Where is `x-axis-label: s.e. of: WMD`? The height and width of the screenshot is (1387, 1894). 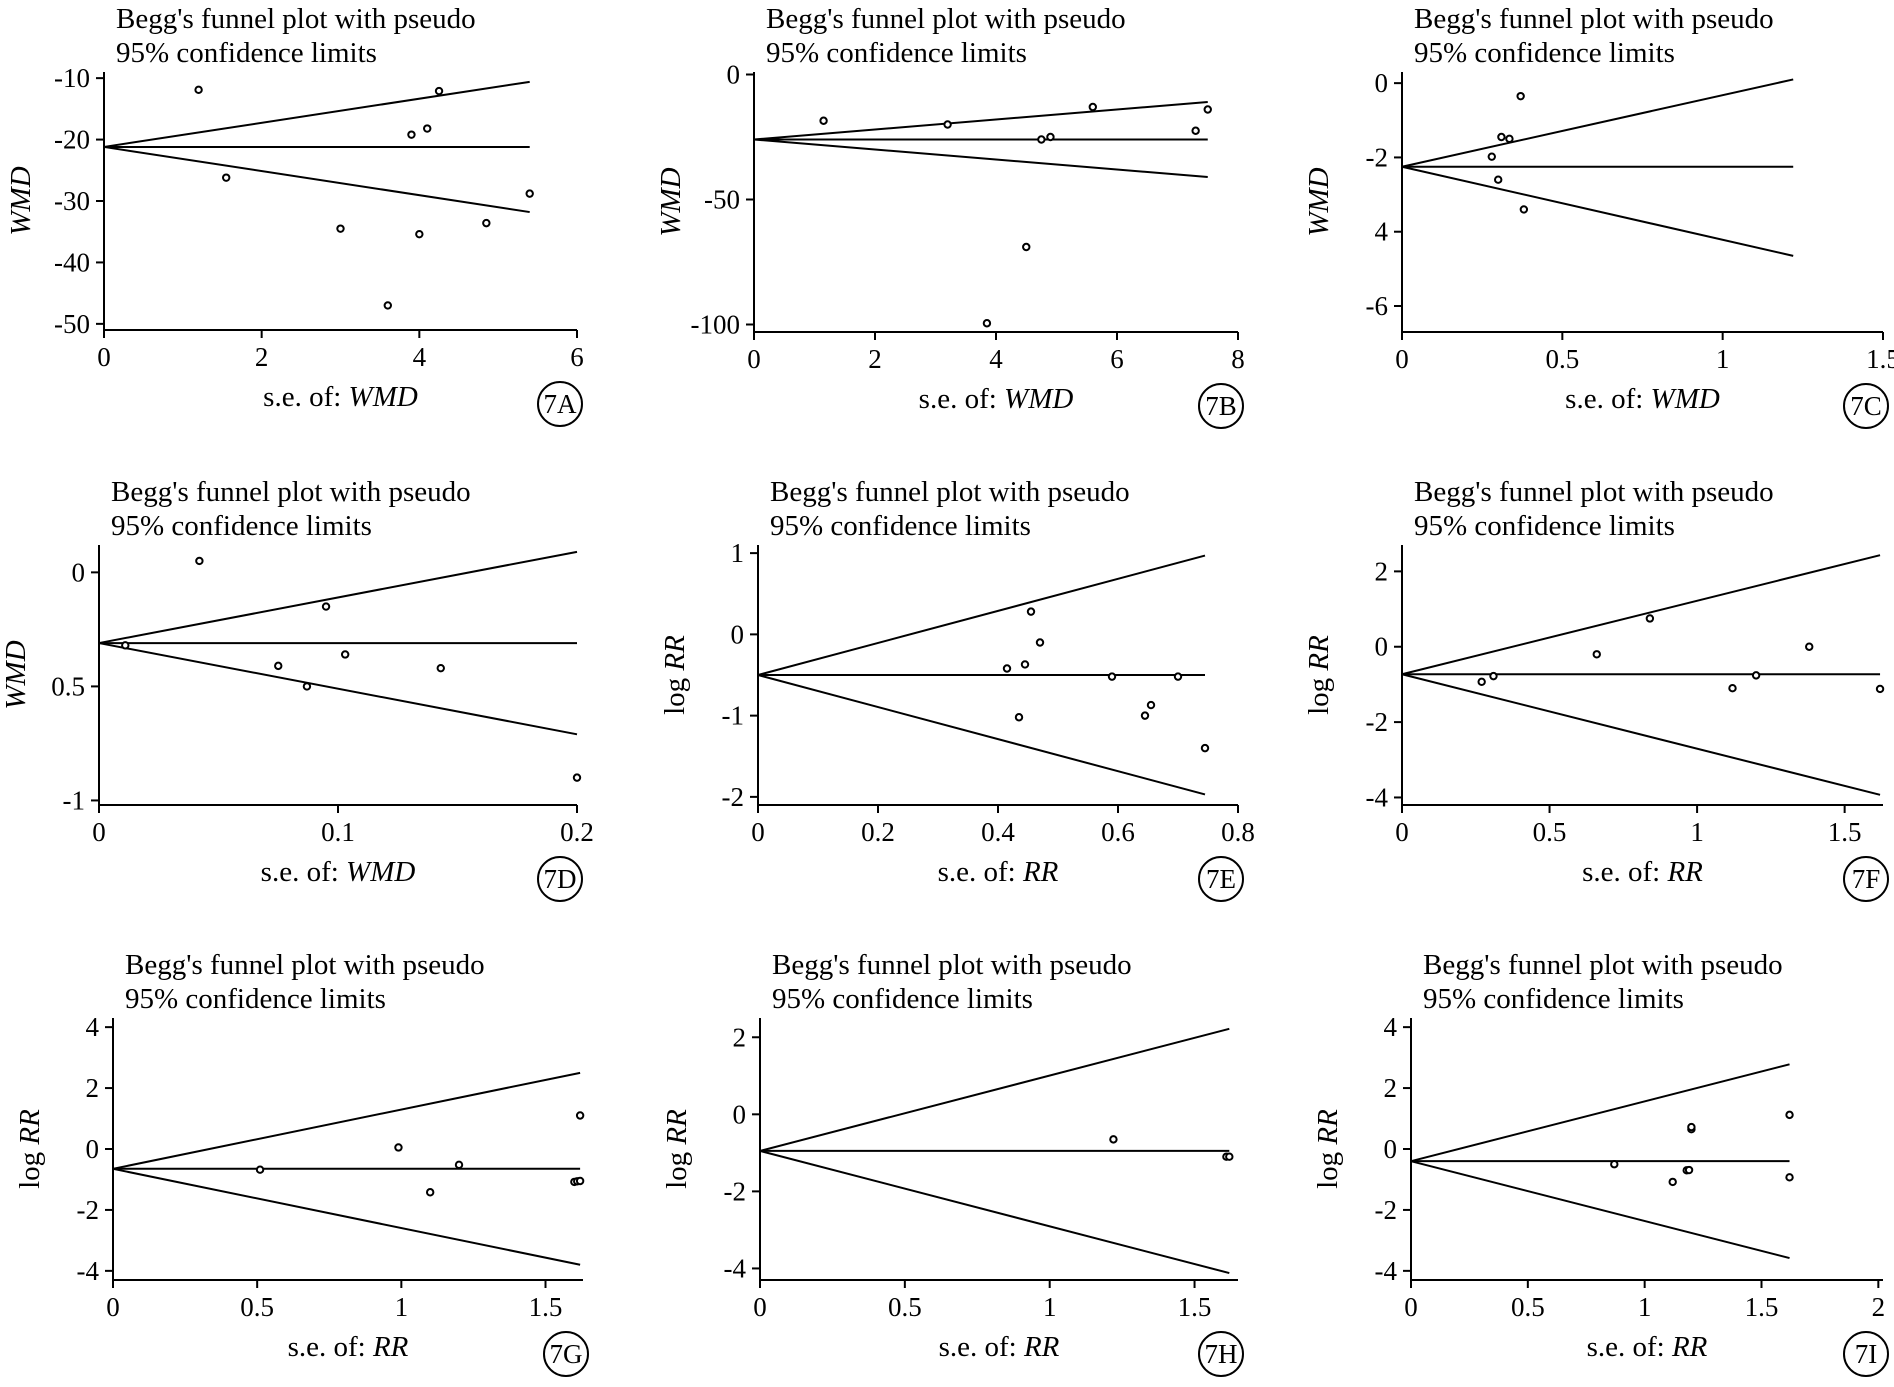
x-axis-label: s.e. of: WMD is located at coordinates (338, 872).